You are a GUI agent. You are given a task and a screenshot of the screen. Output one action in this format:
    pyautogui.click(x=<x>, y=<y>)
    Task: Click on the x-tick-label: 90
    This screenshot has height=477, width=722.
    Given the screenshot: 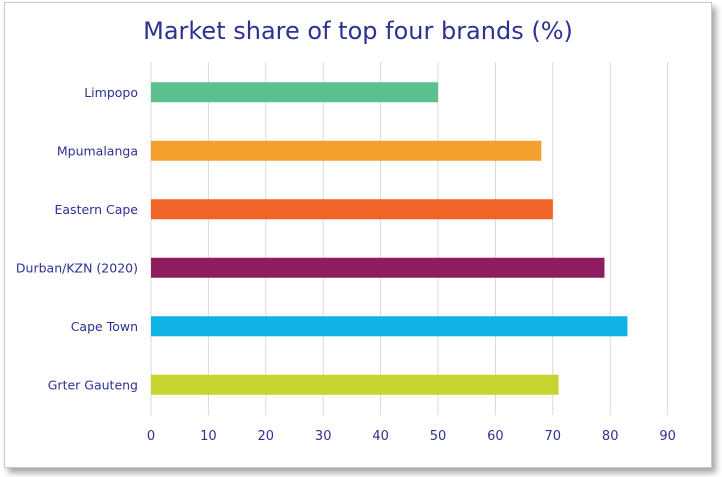 What is the action you would take?
    pyautogui.click(x=667, y=436)
    